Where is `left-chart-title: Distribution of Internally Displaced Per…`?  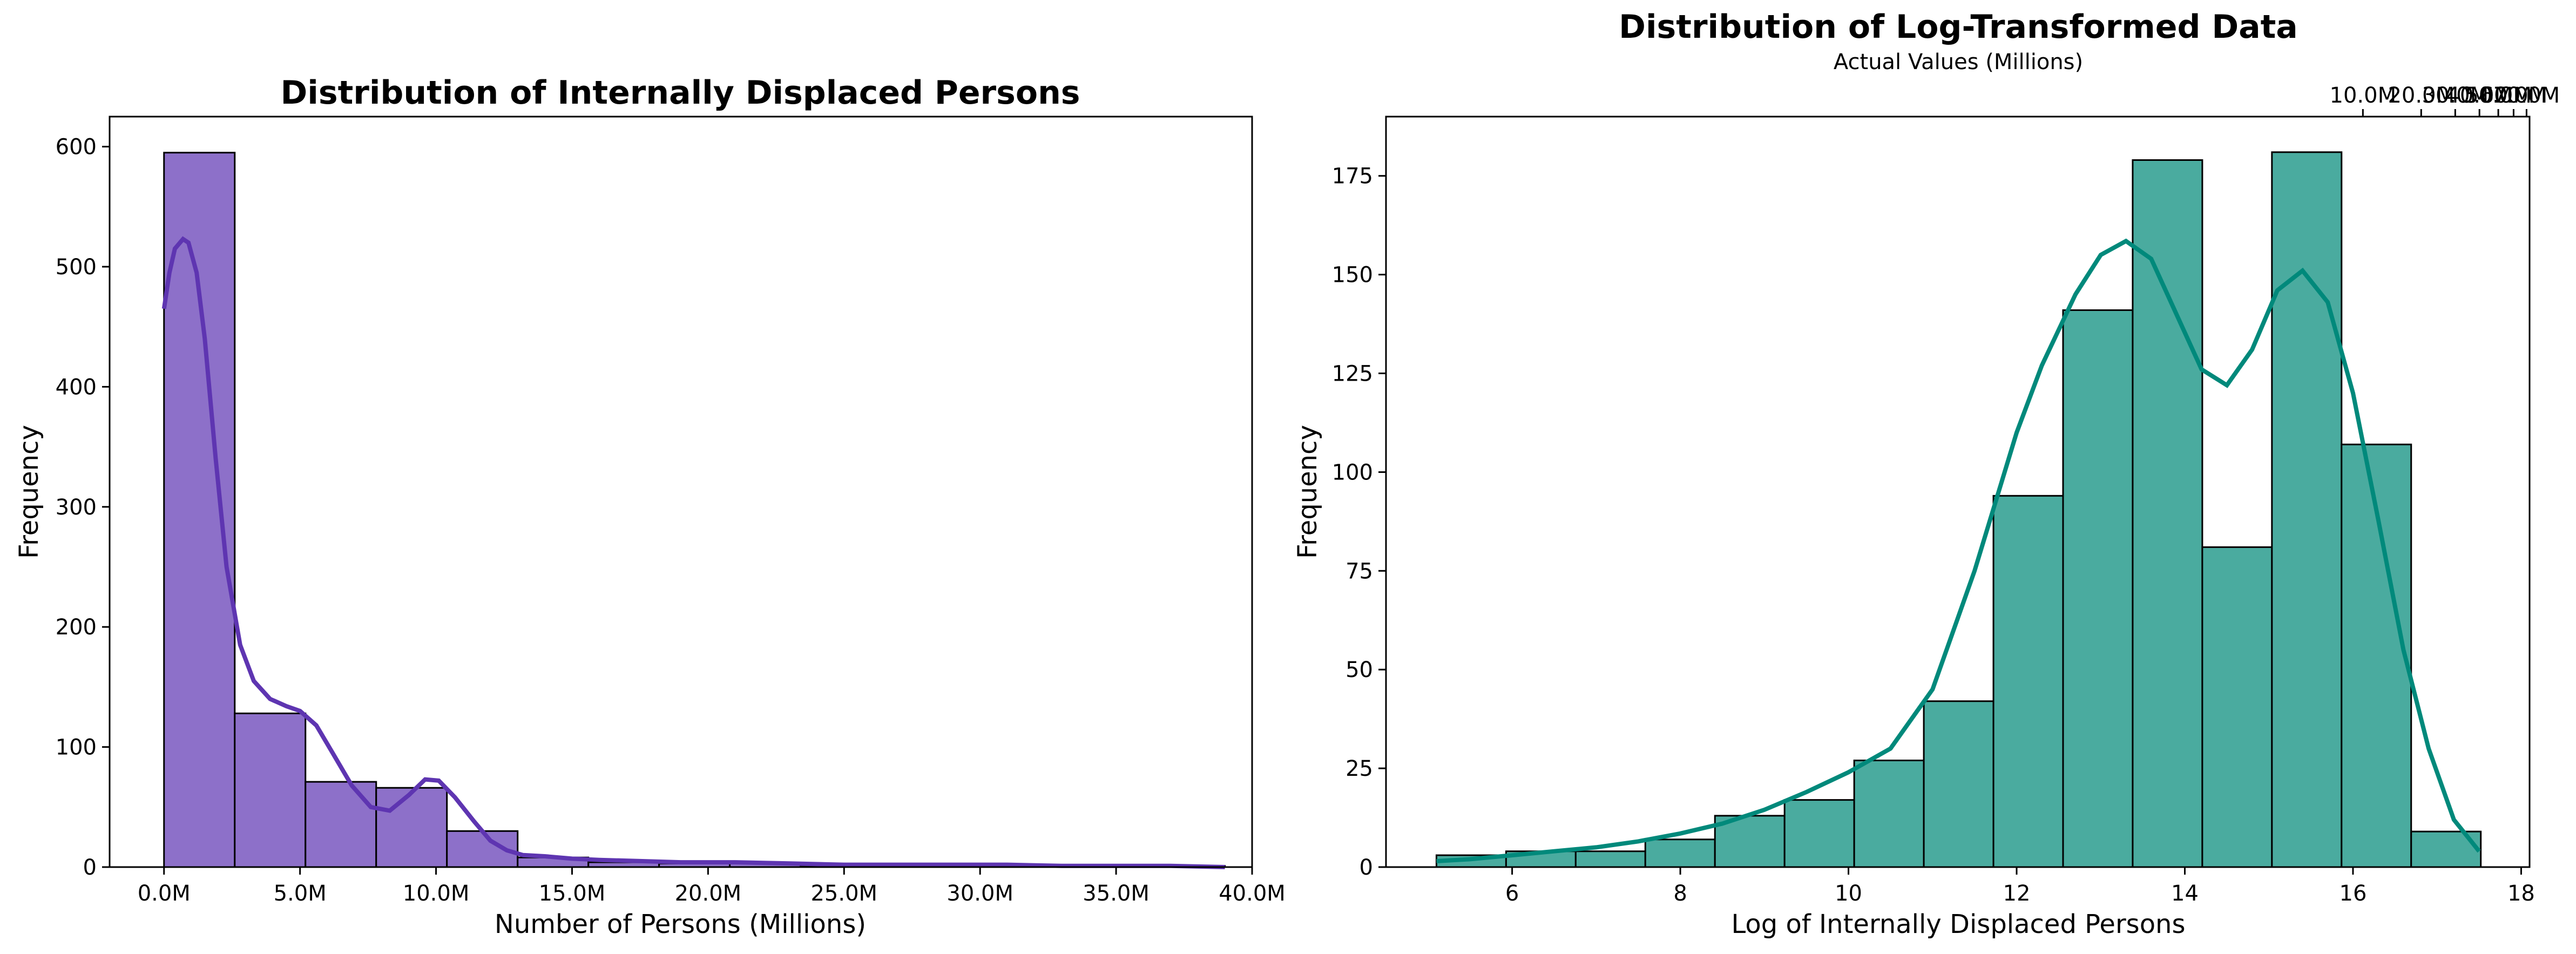 left-chart-title: Distribution of Internally Displaced Per… is located at coordinates (680, 93).